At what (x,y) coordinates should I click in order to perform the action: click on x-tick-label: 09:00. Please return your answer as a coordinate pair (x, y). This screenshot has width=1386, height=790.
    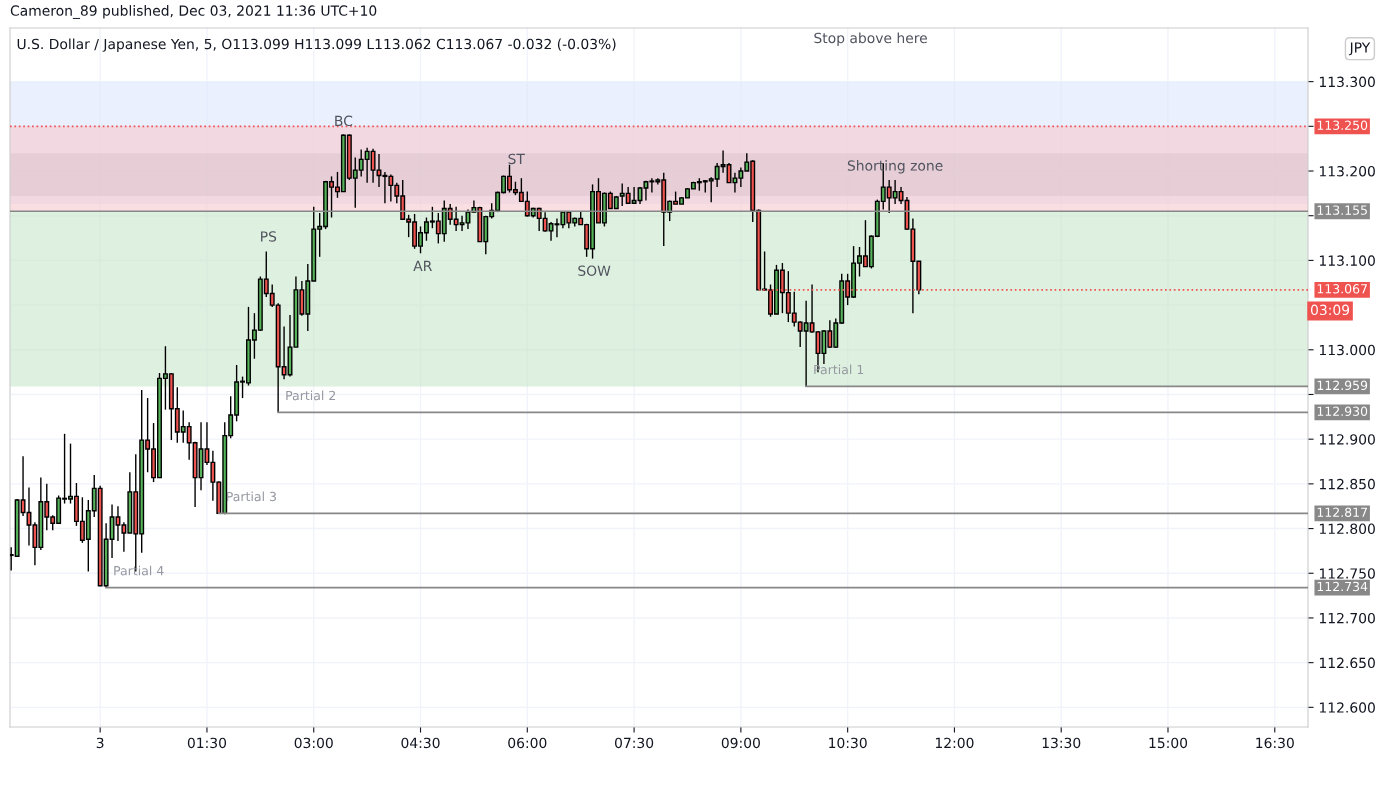
    Looking at the image, I should click on (740, 743).